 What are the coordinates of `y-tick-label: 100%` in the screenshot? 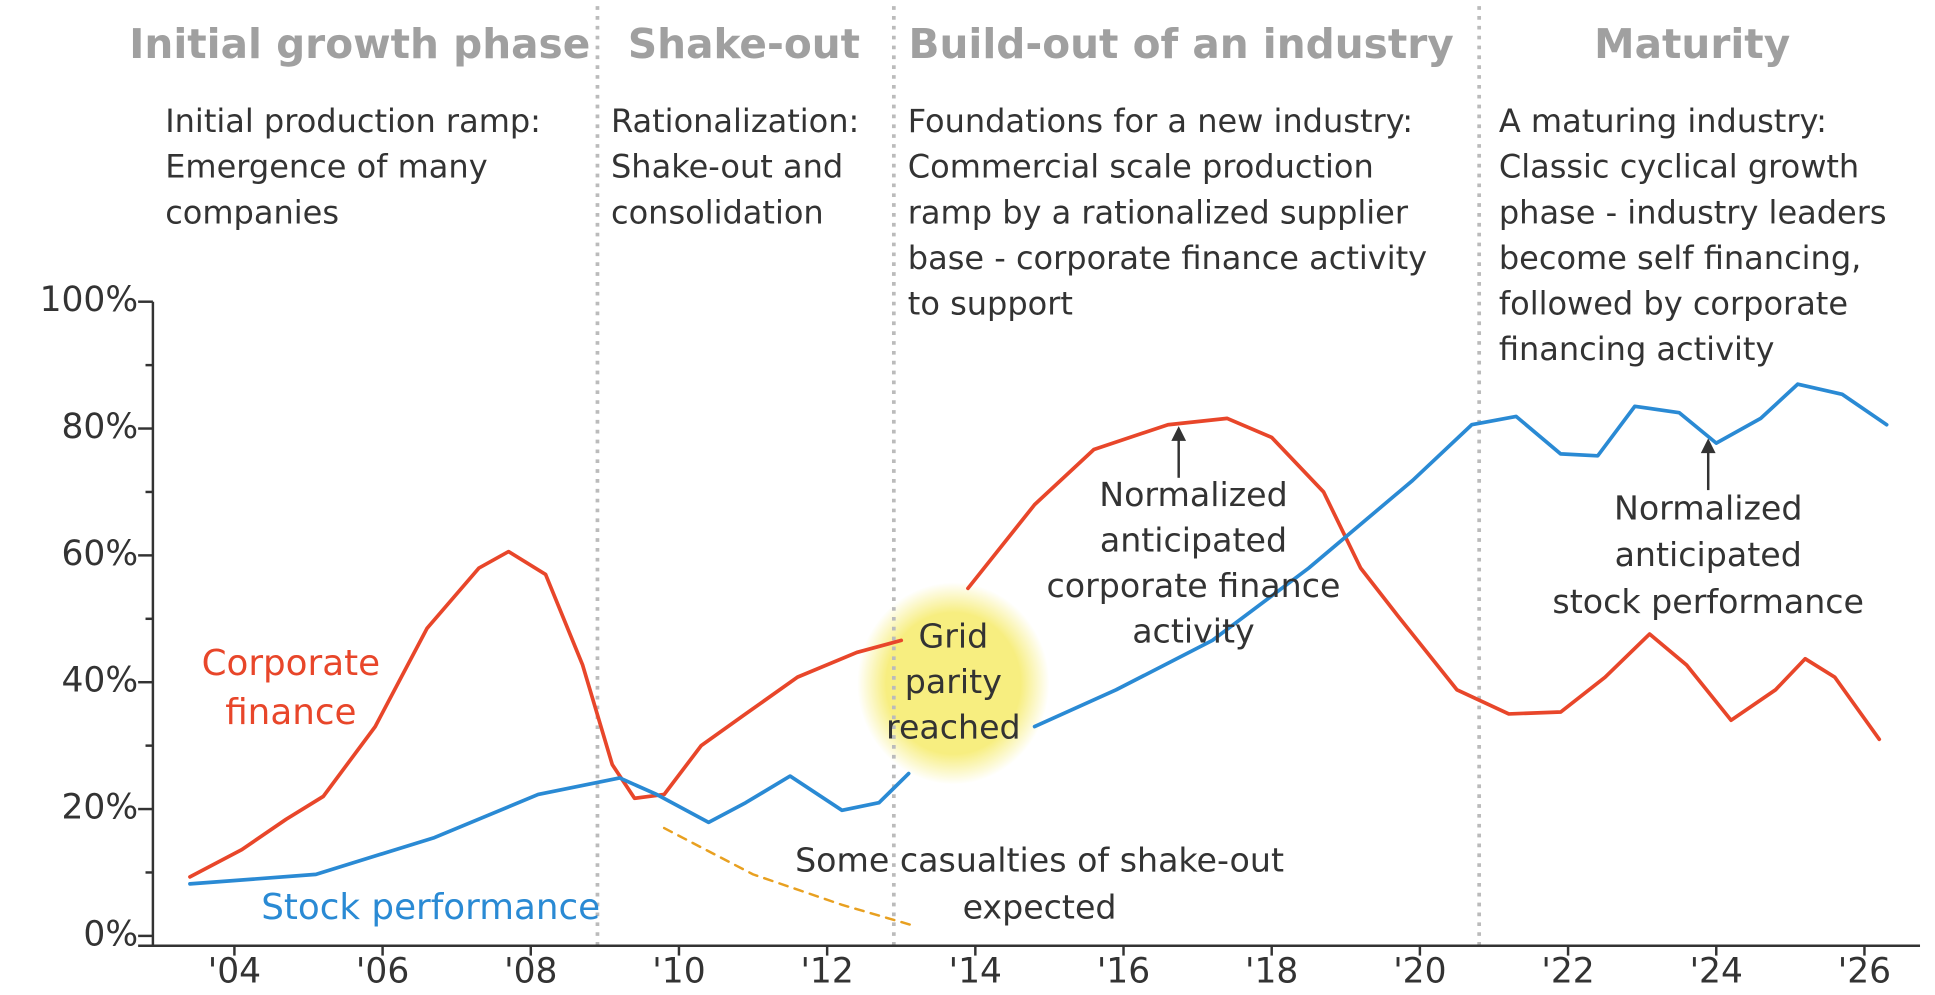 It's located at (89, 300).